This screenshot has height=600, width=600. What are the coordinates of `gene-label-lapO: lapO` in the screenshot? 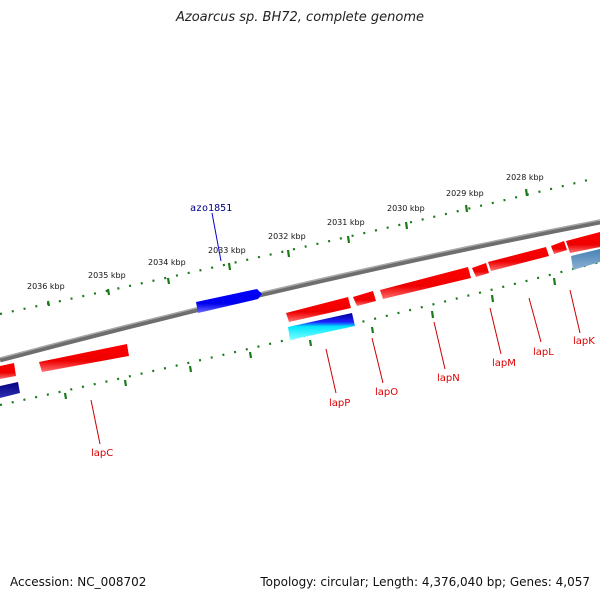 It's located at (386, 392).